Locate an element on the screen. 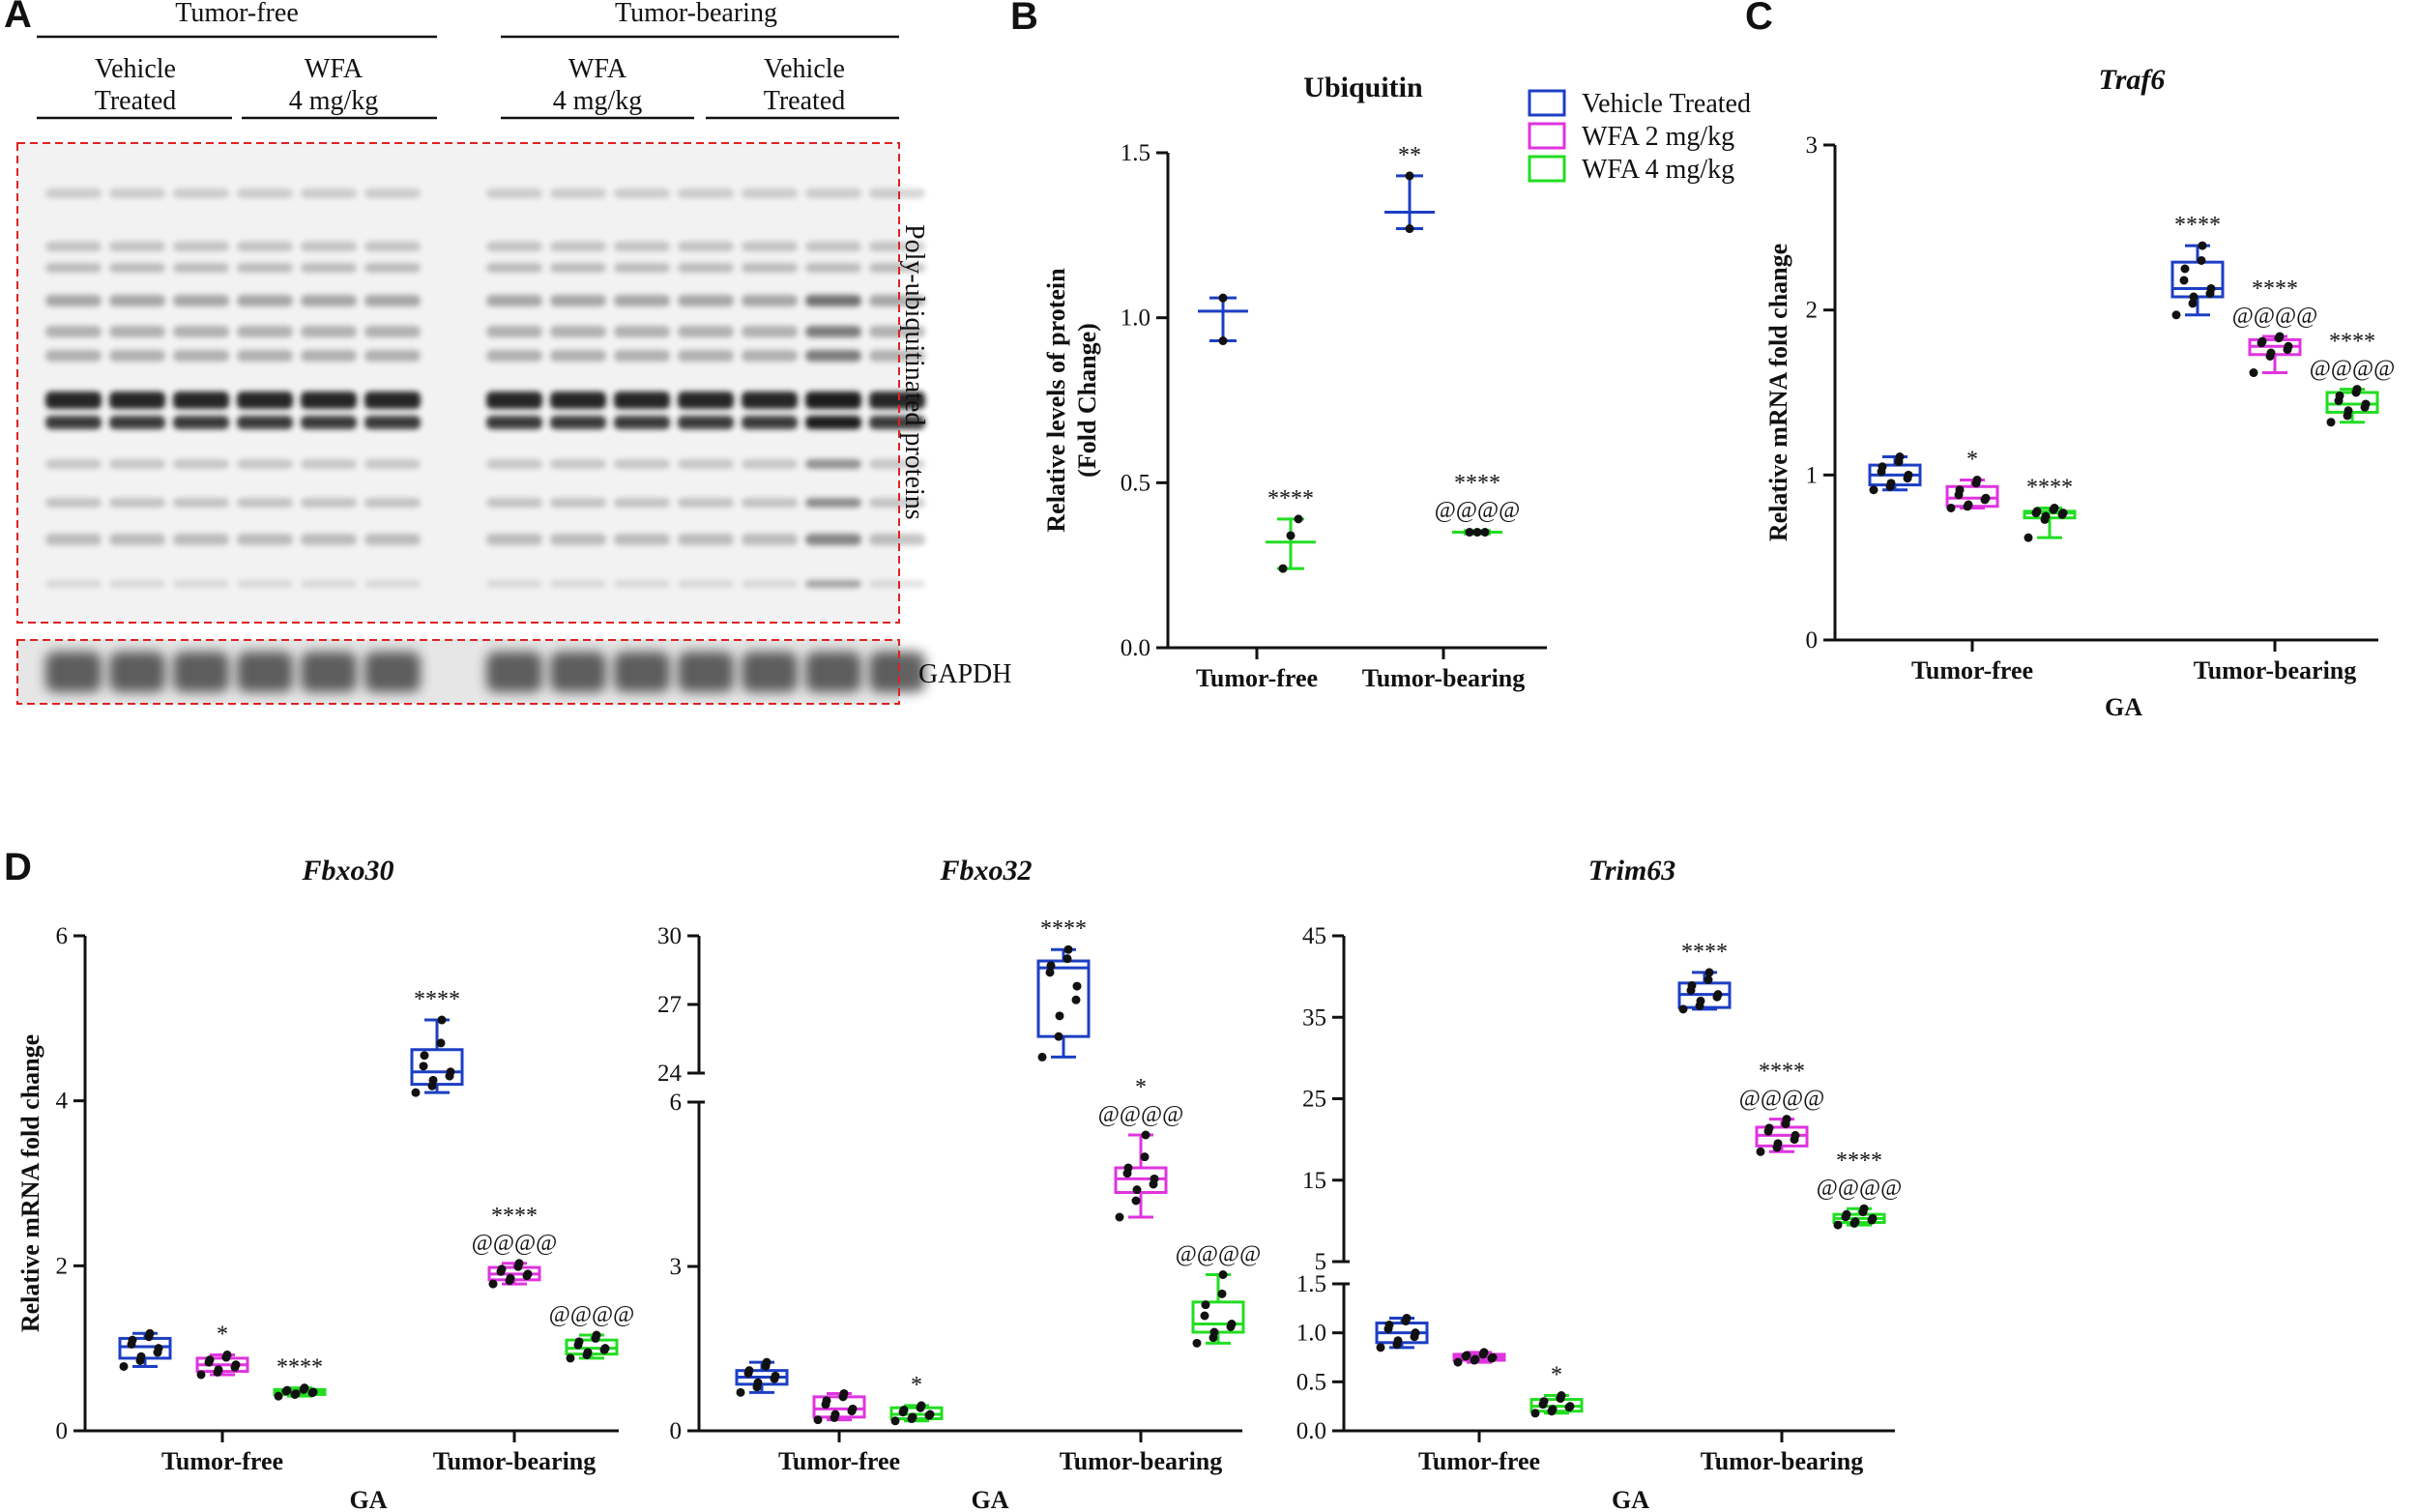 This screenshot has width=2417, height=1512. x-tick-label: Tumor-free is located at coordinates (1479, 1461).